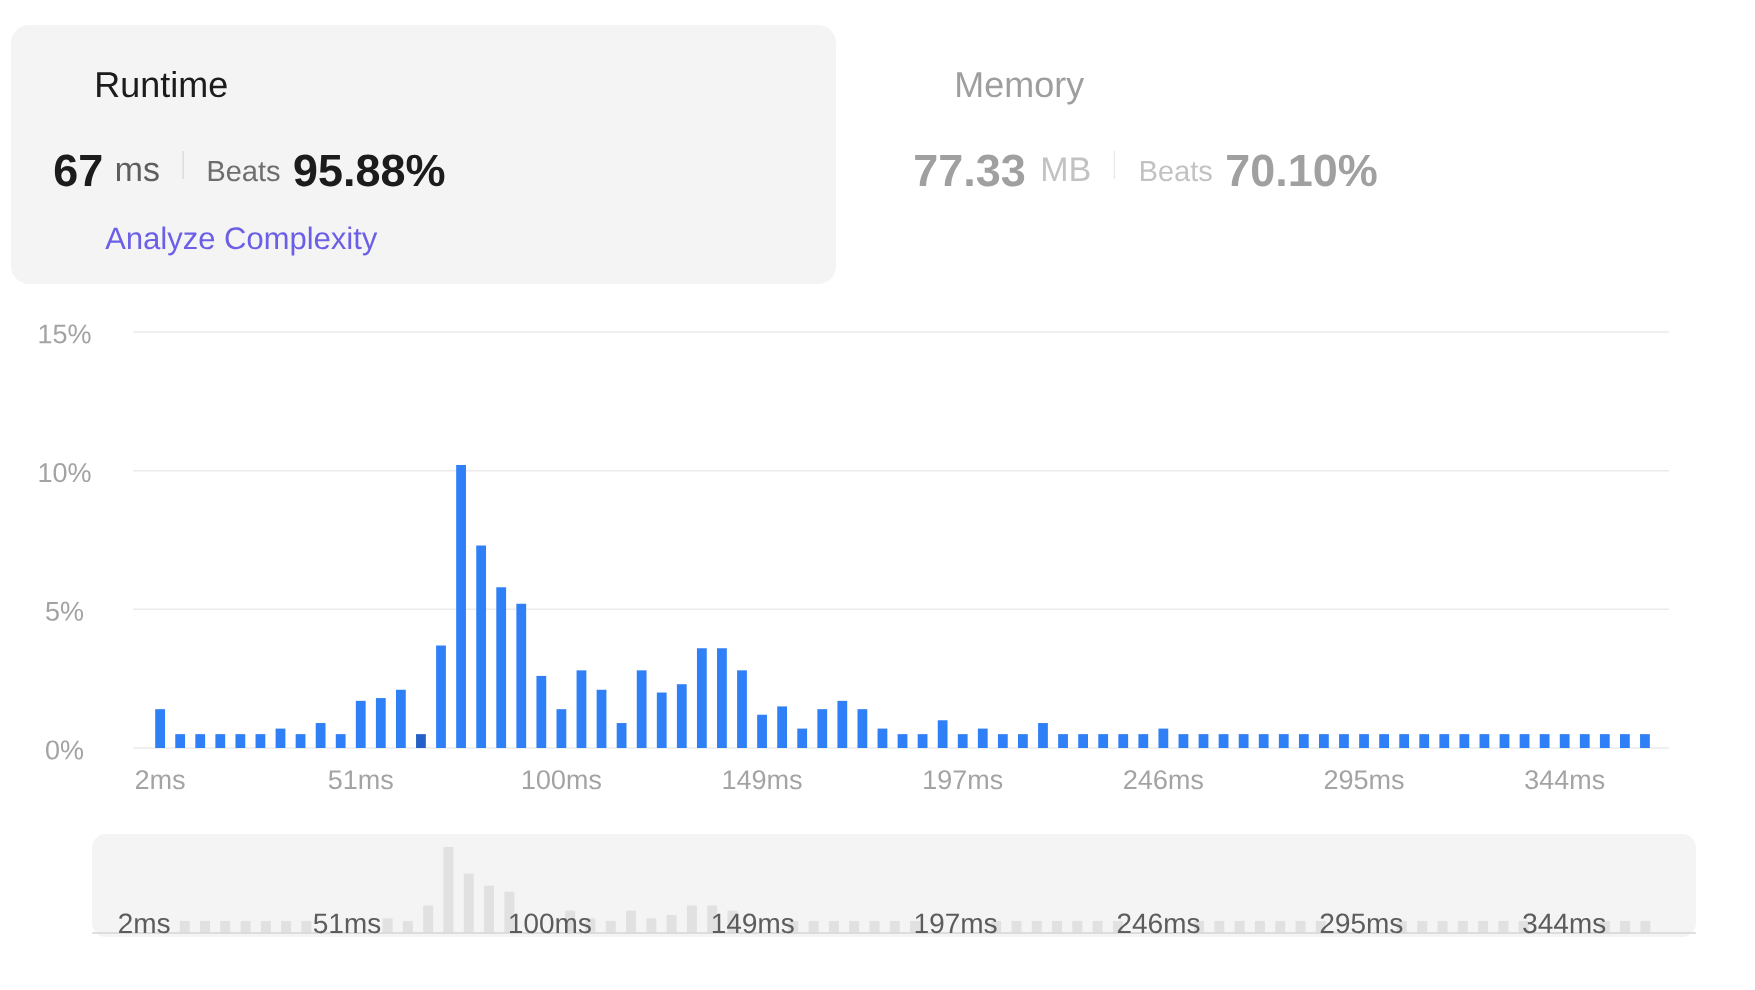  Describe the element at coordinates (1021, 88) in the screenshot. I see `text: Memory` at that location.